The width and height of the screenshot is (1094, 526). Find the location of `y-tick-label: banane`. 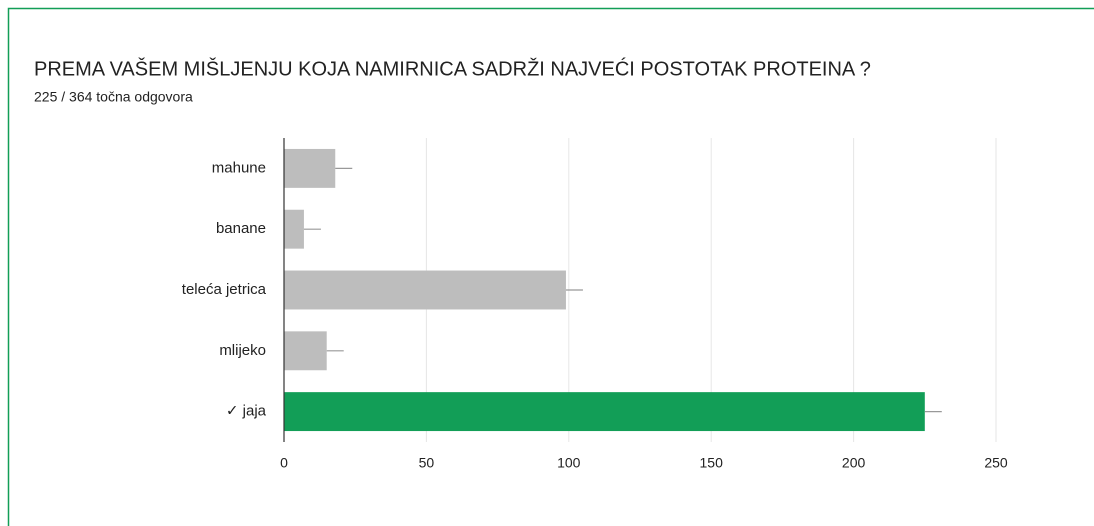

y-tick-label: banane is located at coordinates (241, 228).